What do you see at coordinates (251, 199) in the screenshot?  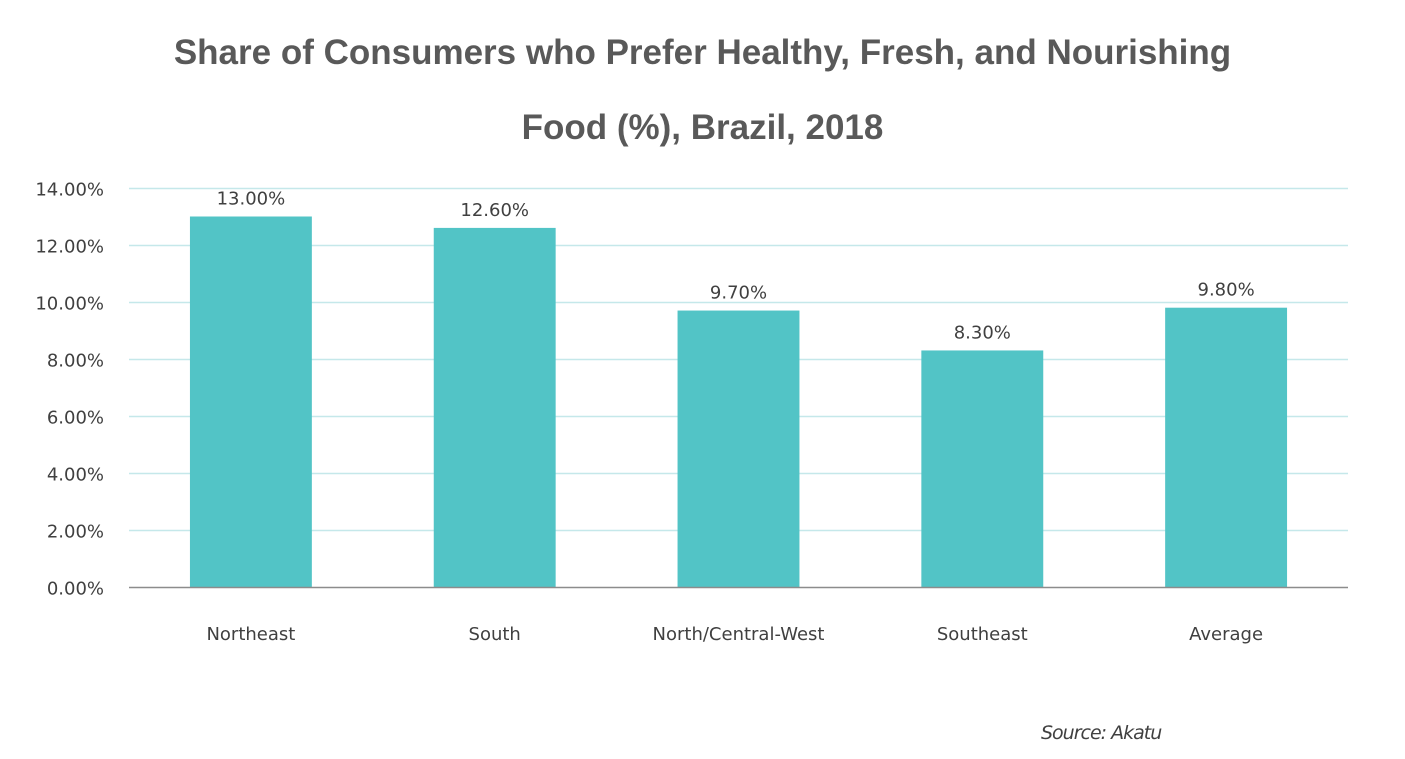 I see `data-label: 13.00%` at bounding box center [251, 199].